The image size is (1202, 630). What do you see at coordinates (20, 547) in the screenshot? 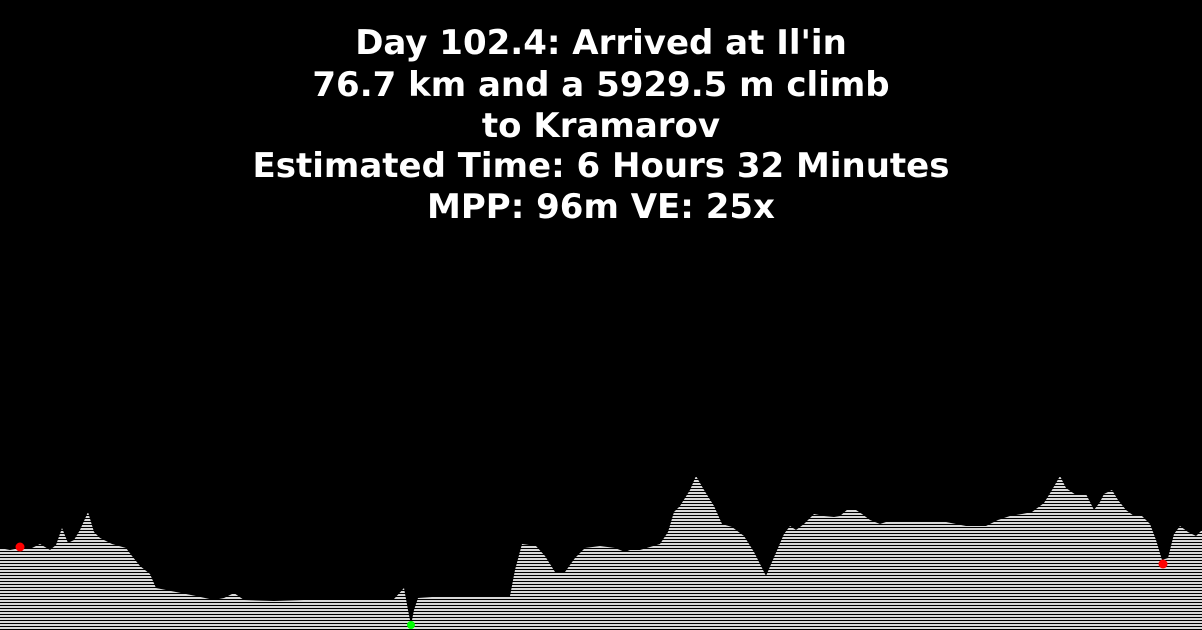
I see `start-marker` at bounding box center [20, 547].